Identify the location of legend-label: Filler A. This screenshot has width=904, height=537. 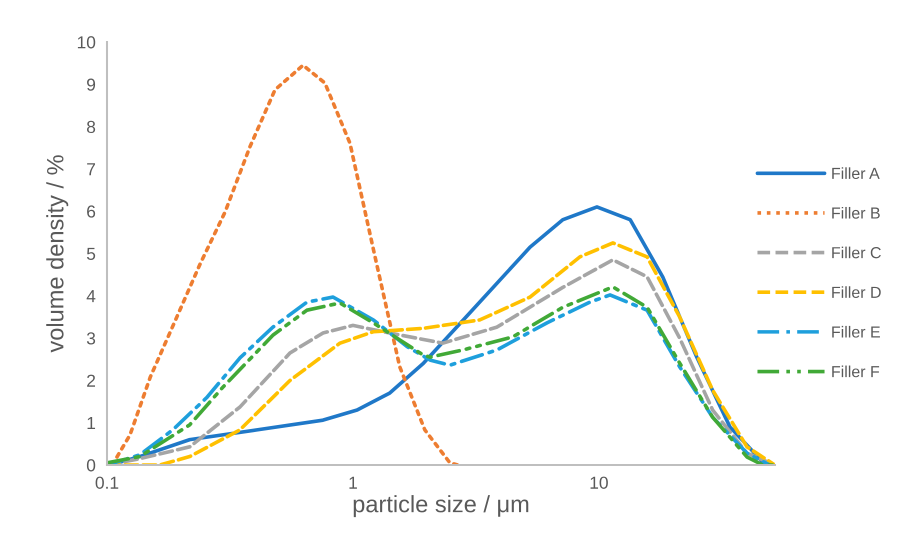
(856, 173).